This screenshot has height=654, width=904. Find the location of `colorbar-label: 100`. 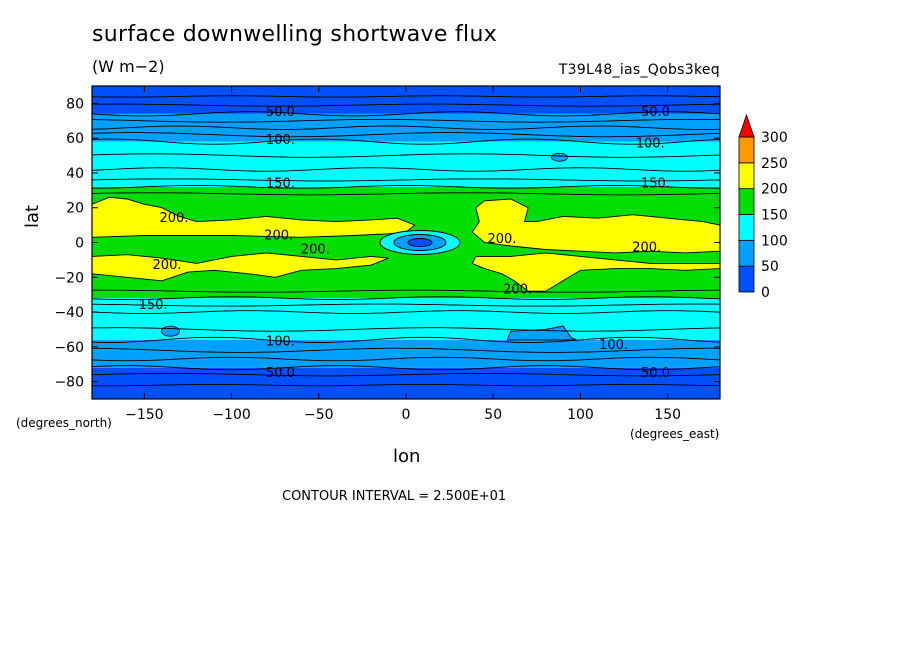

colorbar-label: 100 is located at coordinates (774, 241).